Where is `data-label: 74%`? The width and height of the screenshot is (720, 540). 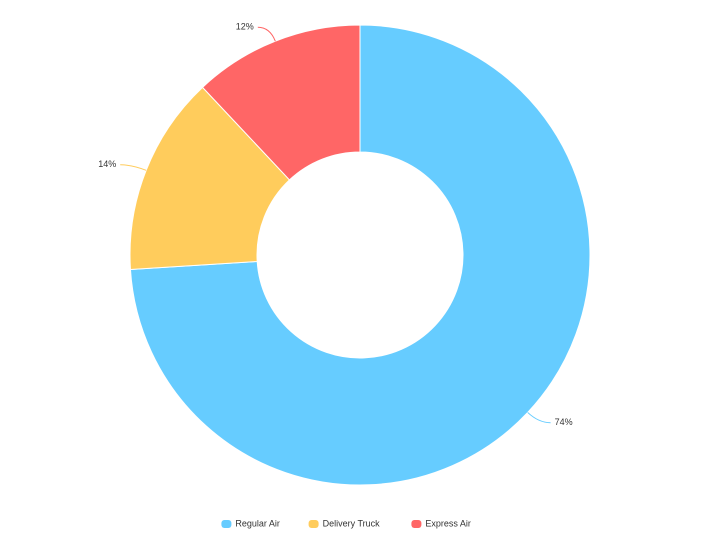
data-label: 74% is located at coordinates (564, 422).